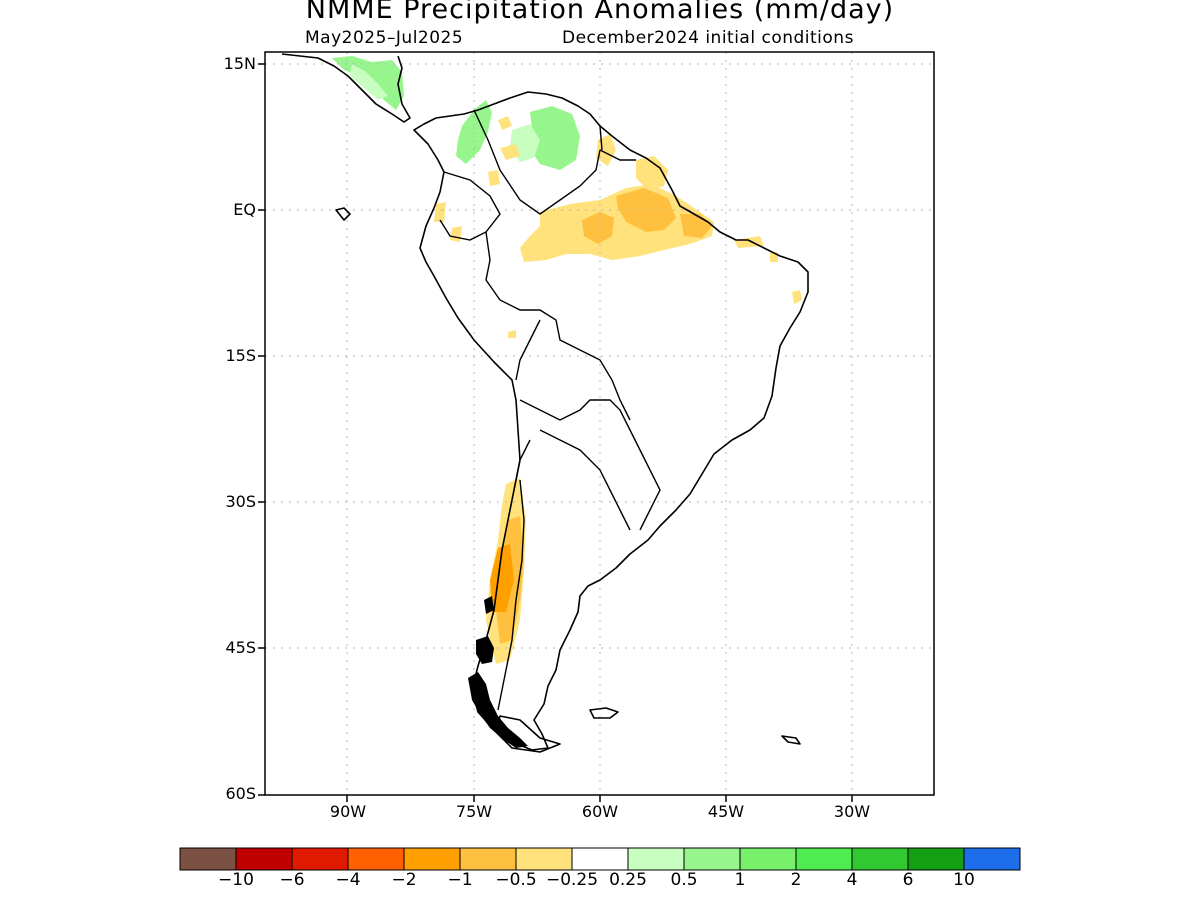 This screenshot has width=1200, height=900. I want to click on colorbar-label-11: 4, so click(852, 880).